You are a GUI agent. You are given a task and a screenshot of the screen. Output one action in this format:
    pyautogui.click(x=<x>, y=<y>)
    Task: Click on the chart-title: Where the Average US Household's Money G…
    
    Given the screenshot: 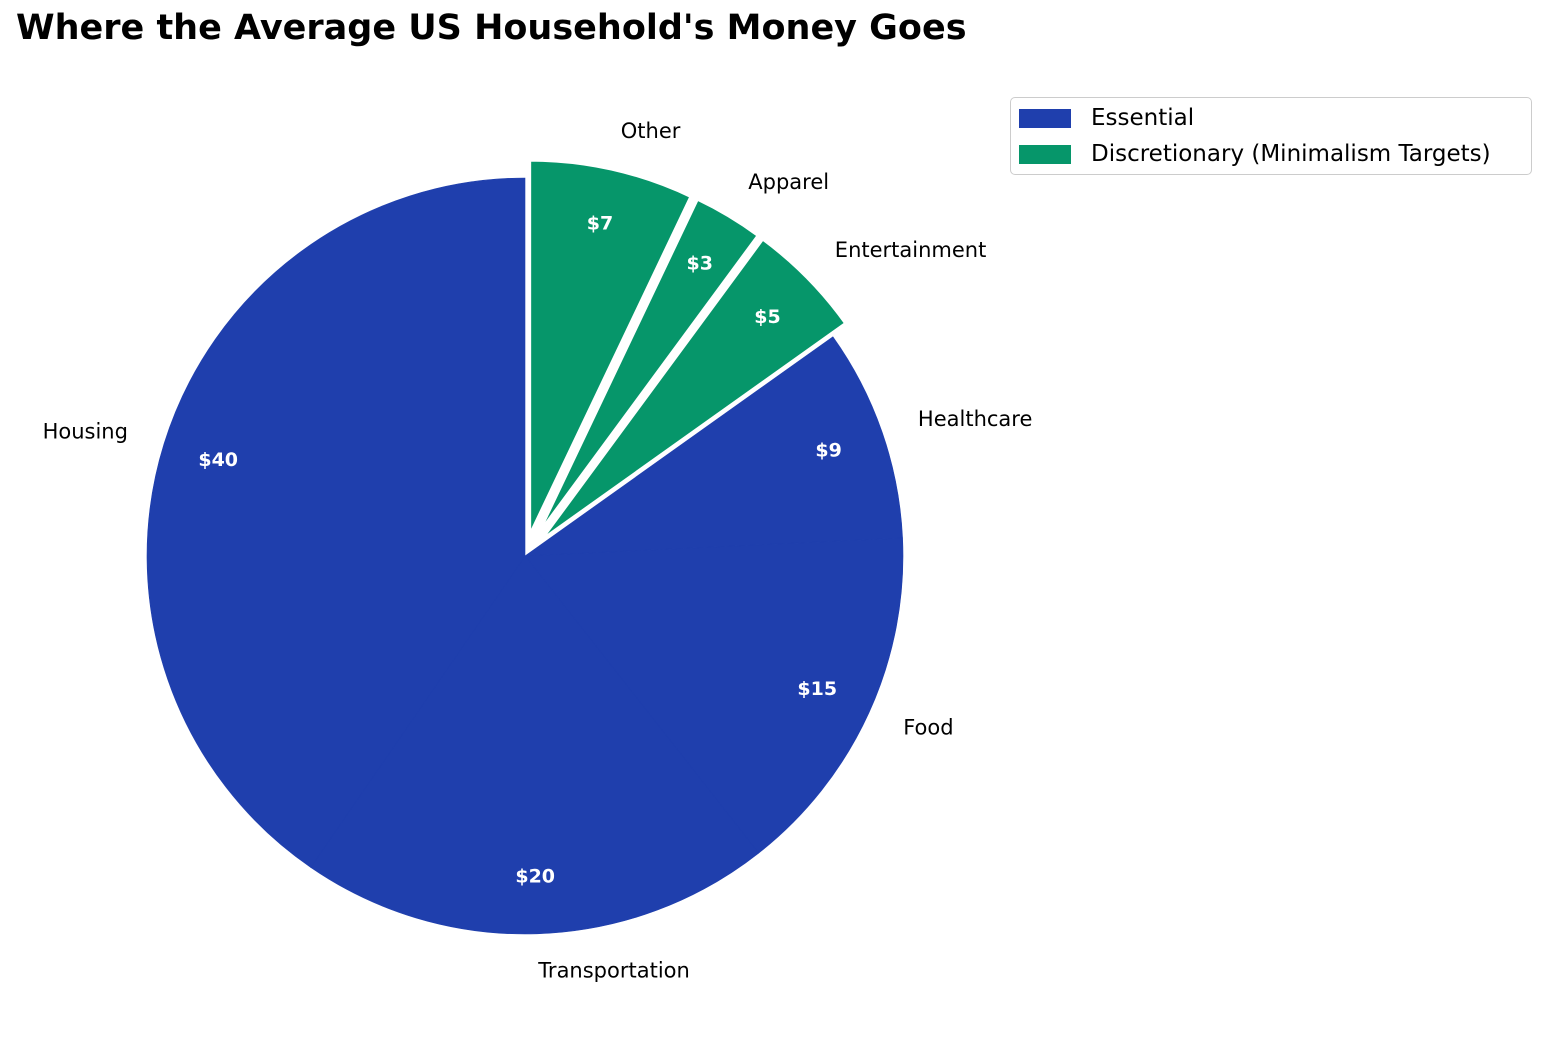 What is the action you would take?
    pyautogui.click(x=491, y=28)
    